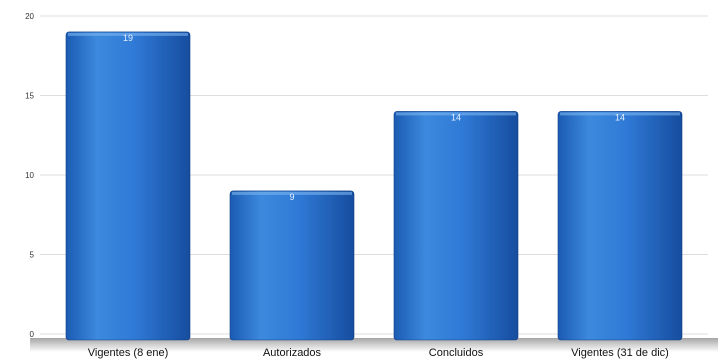 Image resolution: width=718 pixels, height=363 pixels. I want to click on x-category-label: Concluidos, so click(456, 353).